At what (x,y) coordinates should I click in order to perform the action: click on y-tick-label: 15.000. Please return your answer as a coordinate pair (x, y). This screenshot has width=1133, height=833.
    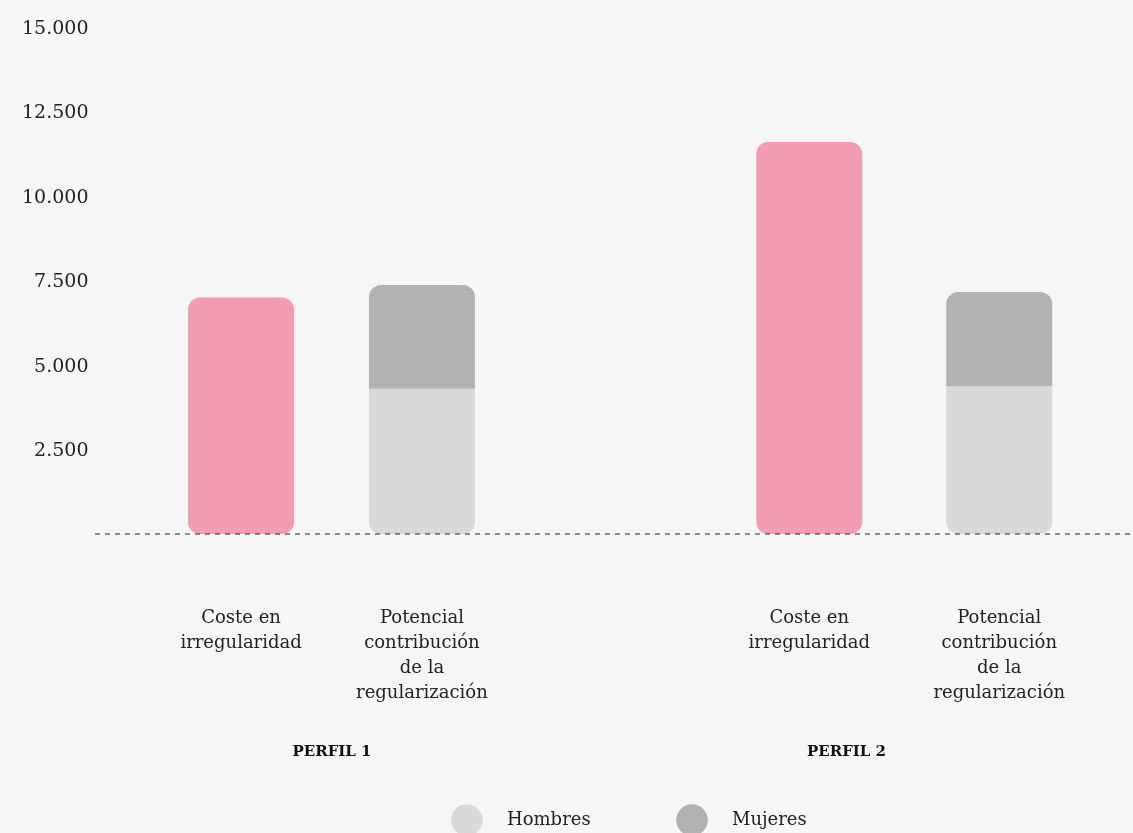
    Looking at the image, I should click on (55, 26).